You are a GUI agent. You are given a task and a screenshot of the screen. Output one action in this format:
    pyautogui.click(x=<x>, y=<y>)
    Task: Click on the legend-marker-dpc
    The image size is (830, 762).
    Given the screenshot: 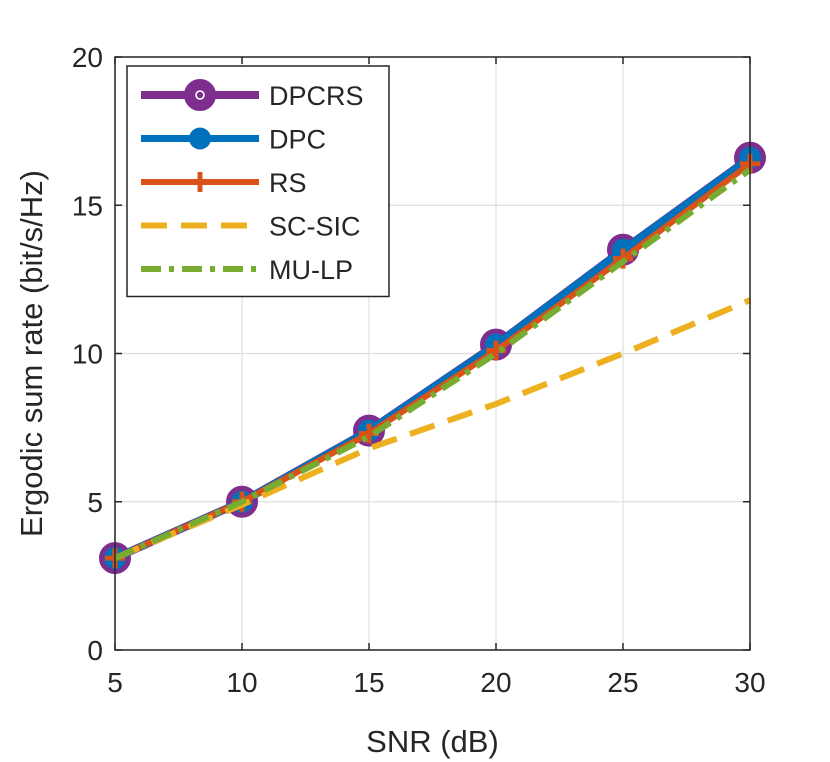 What is the action you would take?
    pyautogui.click(x=200, y=138)
    